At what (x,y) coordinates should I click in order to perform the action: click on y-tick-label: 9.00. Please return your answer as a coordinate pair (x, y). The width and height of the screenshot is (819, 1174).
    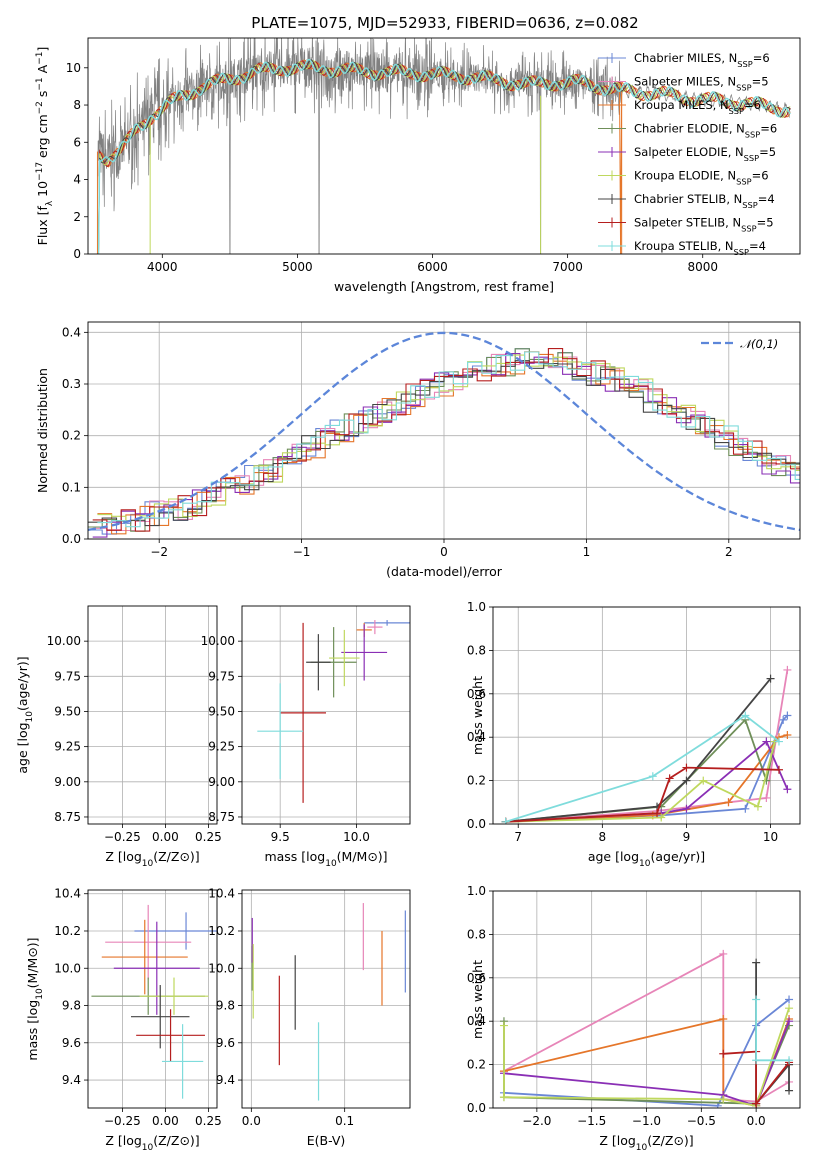
    Looking at the image, I should click on (67, 782).